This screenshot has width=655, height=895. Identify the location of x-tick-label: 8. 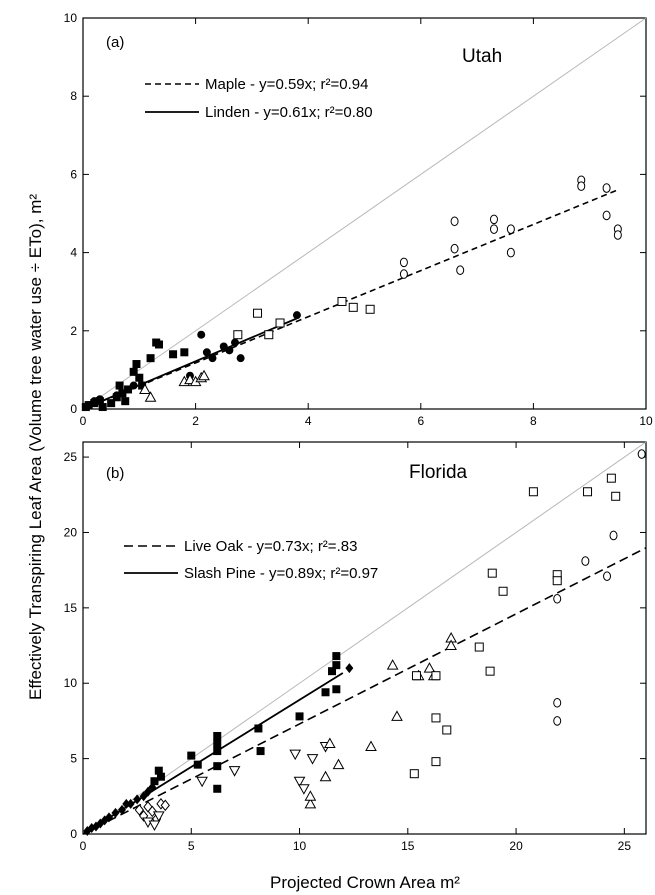
(533, 421).